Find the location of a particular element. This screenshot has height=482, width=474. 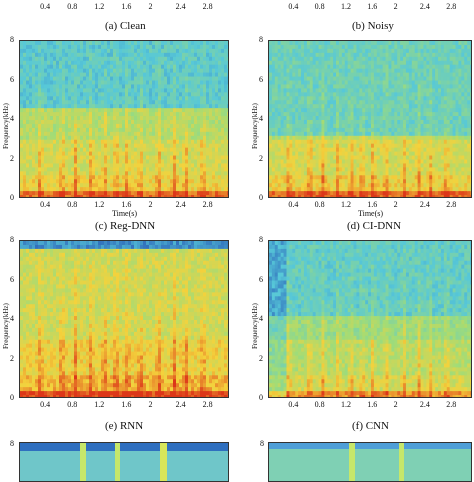

x-tick-label: 2 is located at coordinates (150, 205).